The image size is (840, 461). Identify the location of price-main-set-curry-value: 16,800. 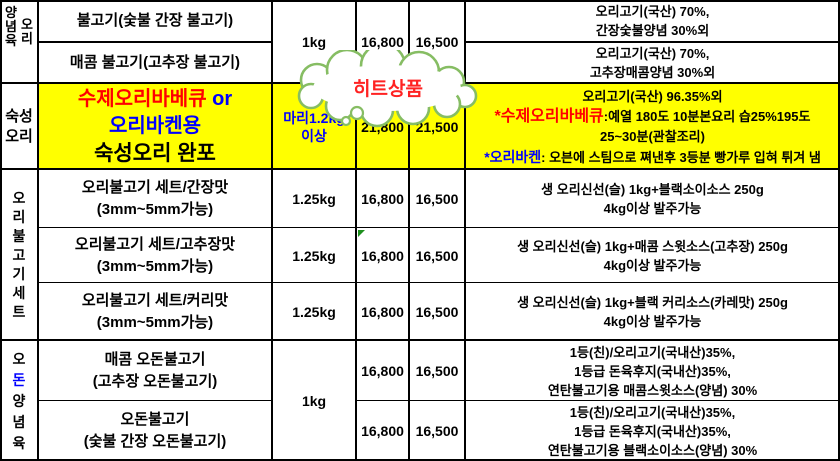
(382, 312).